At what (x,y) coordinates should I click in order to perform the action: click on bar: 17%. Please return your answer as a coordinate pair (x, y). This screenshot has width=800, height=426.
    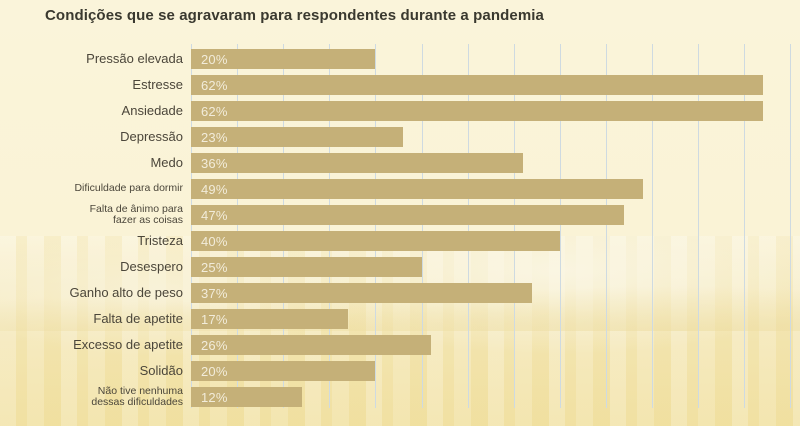
    Looking at the image, I should click on (269, 319).